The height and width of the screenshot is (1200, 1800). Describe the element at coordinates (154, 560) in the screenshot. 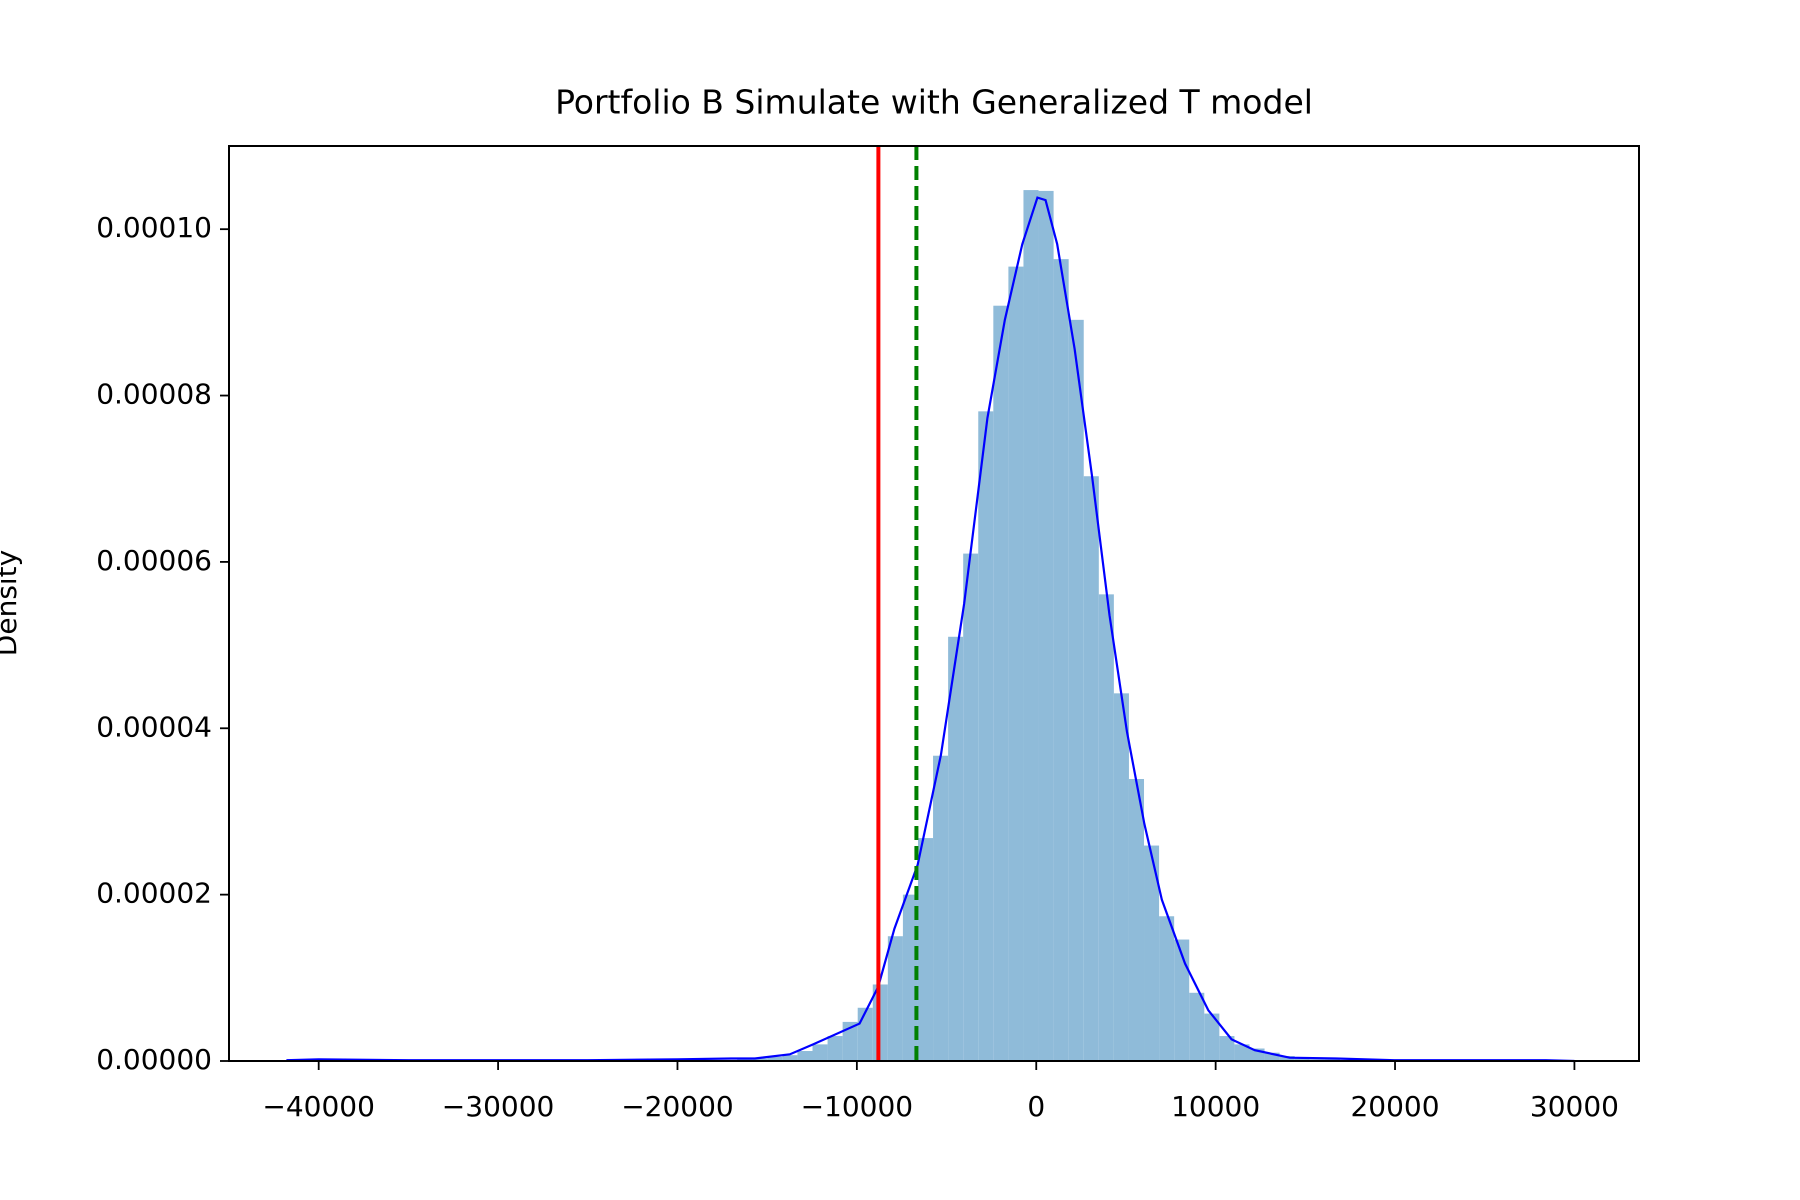

I see `y-tick-label: 0.00006` at that location.